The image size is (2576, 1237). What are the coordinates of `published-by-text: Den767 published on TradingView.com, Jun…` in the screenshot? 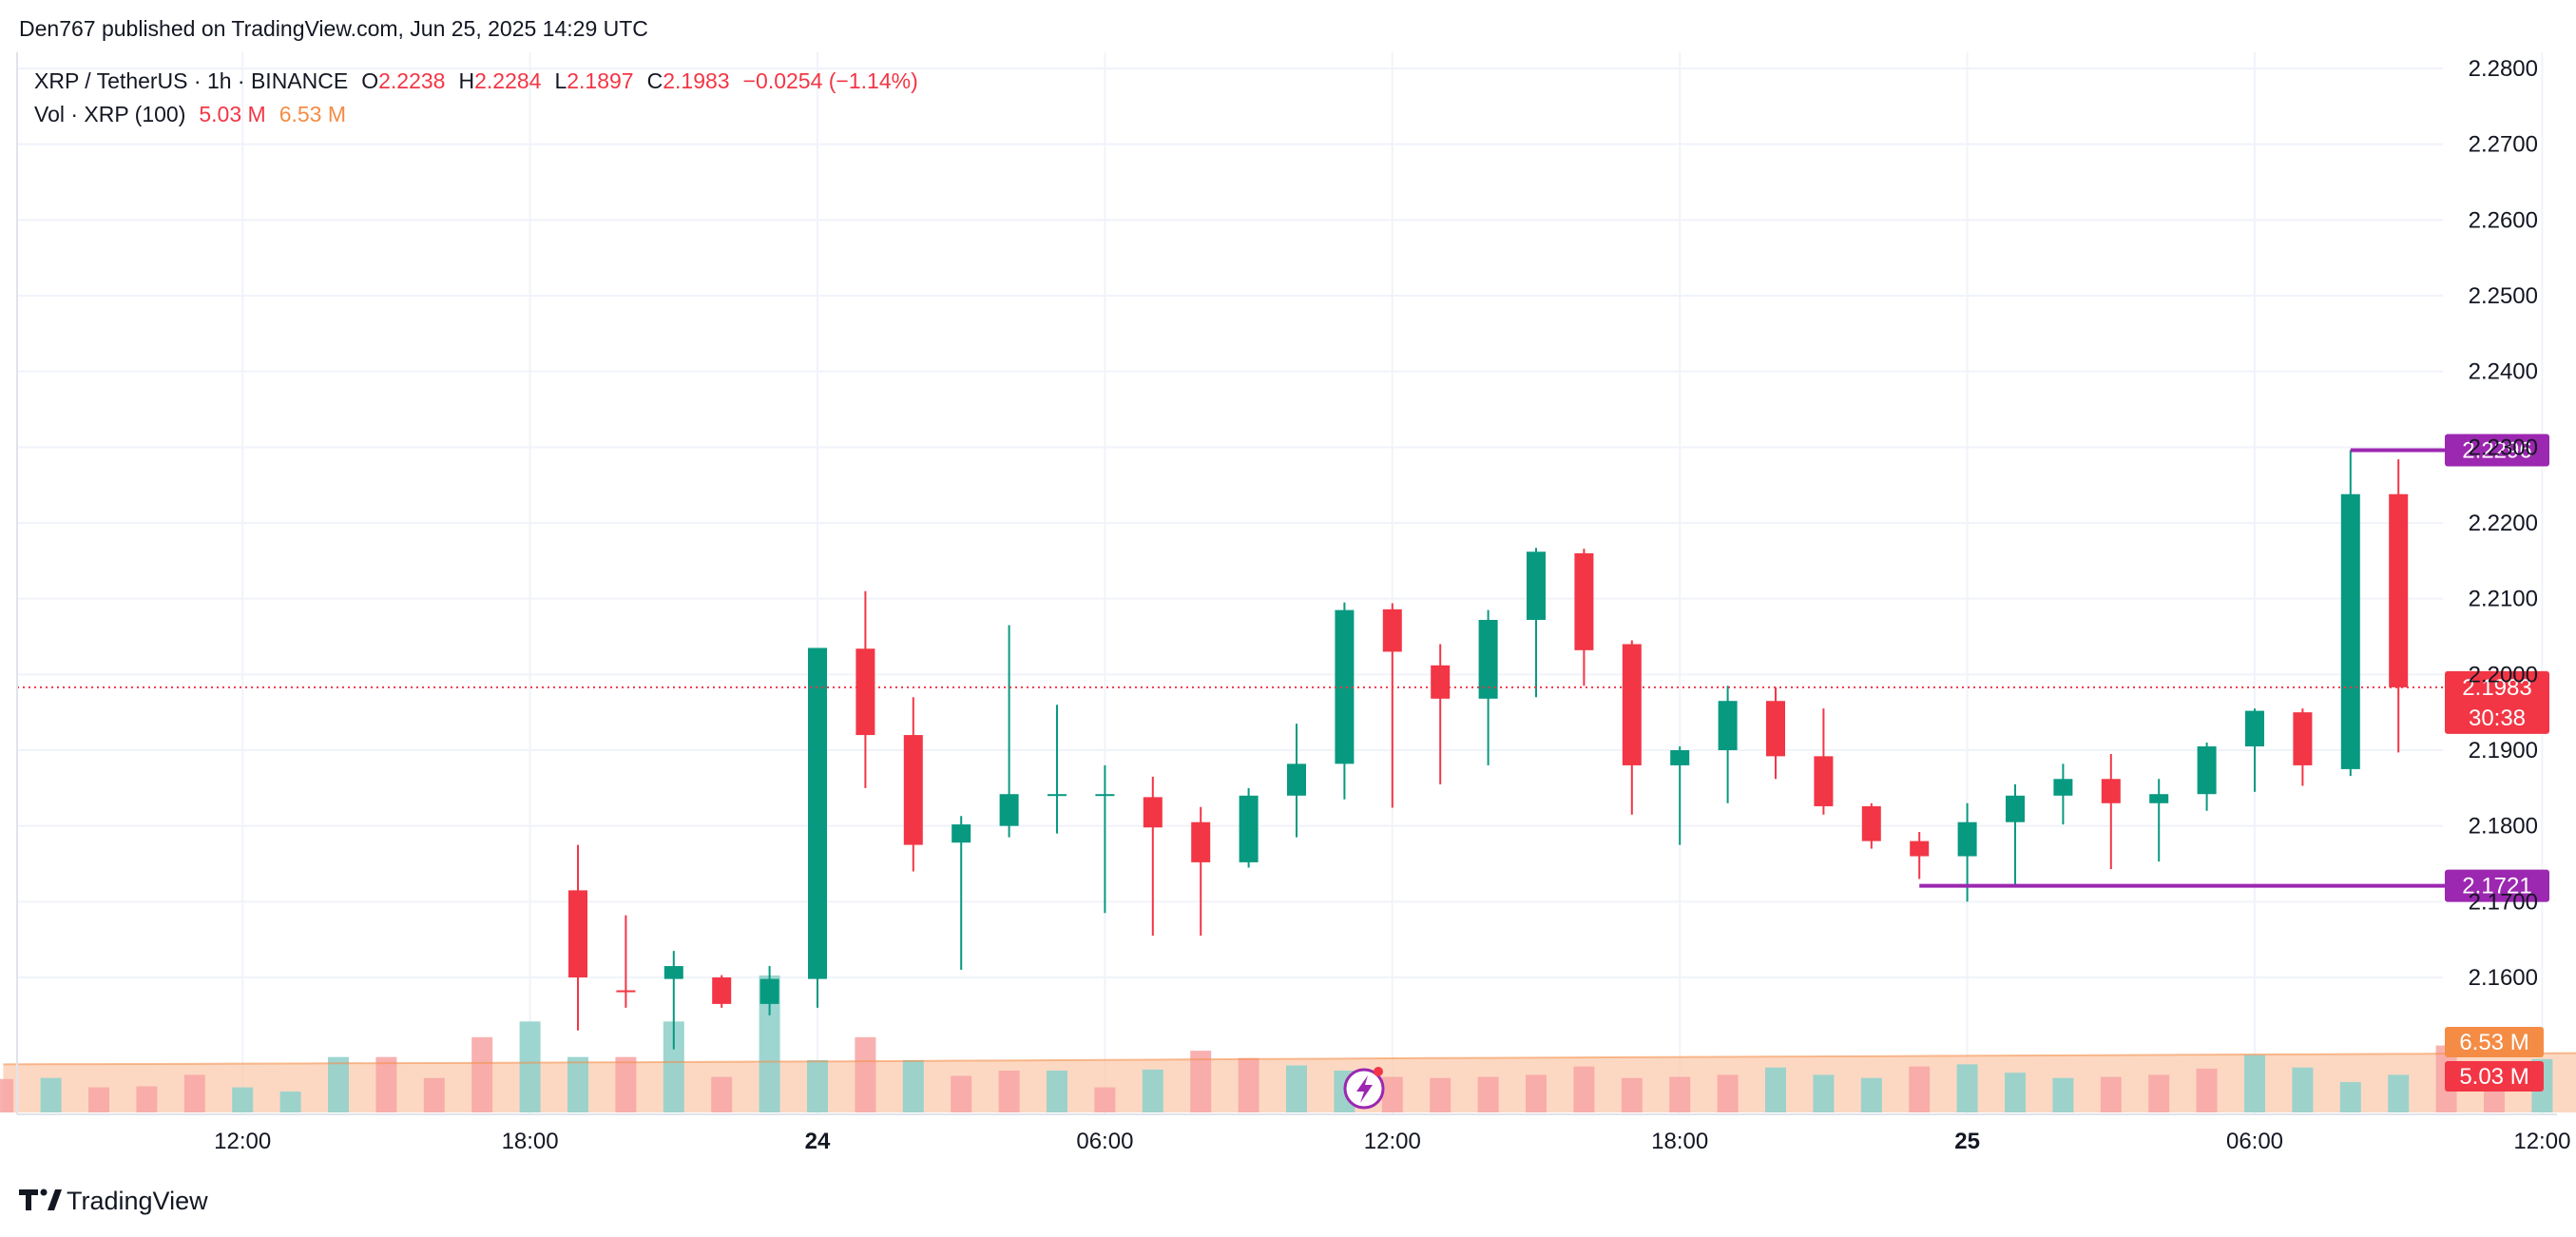 It's located at (333, 28).